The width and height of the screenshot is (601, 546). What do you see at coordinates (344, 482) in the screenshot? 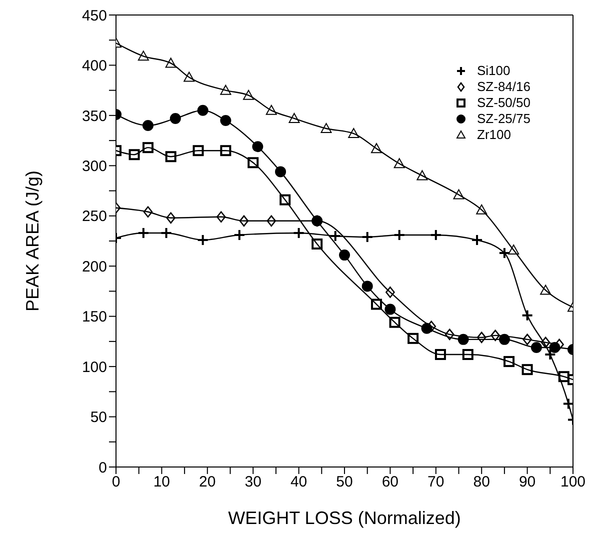
I see `x-tick-label: 50` at bounding box center [344, 482].